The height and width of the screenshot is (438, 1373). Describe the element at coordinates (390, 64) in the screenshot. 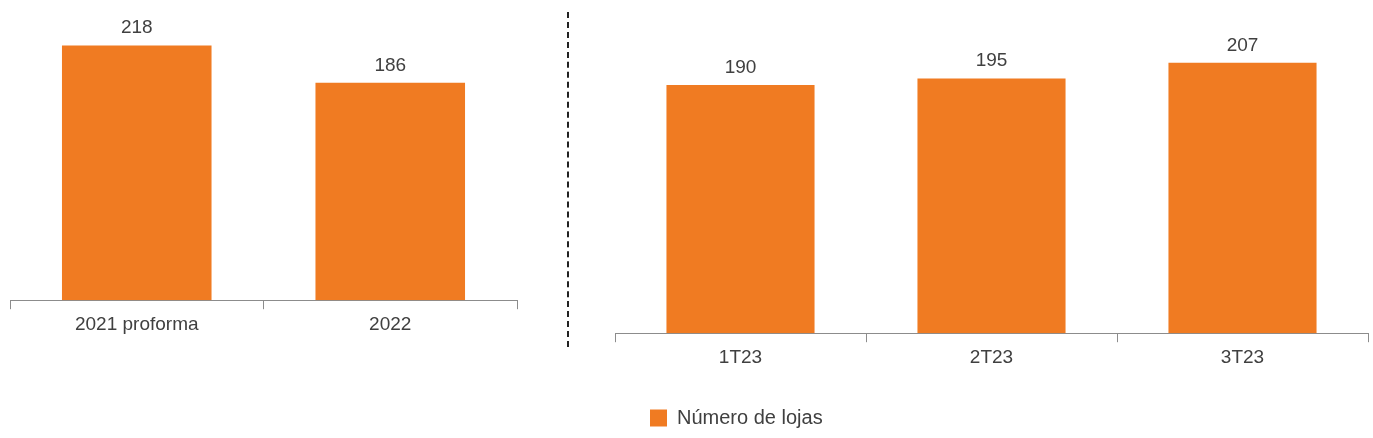

I see `data-label: 186` at that location.